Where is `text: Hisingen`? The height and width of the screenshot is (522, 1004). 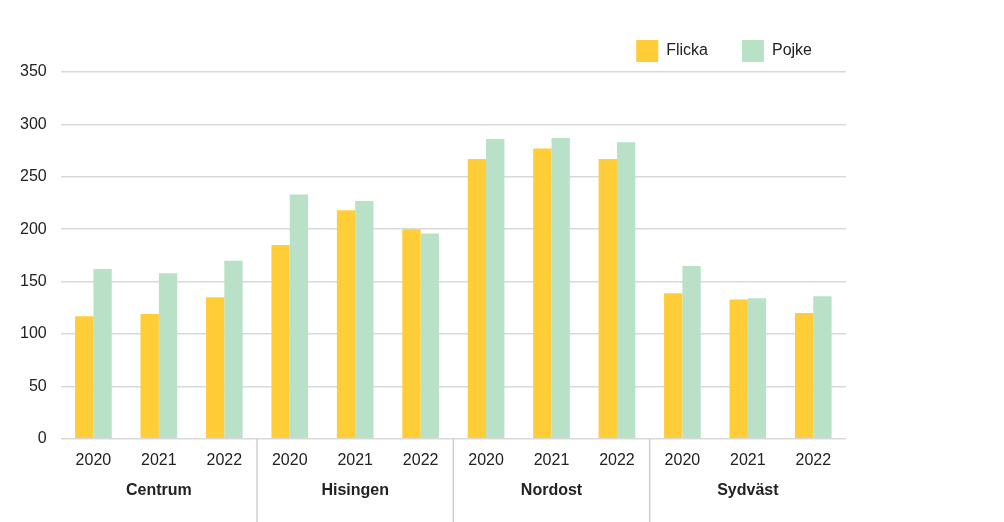
text: Hisingen is located at coordinates (355, 490).